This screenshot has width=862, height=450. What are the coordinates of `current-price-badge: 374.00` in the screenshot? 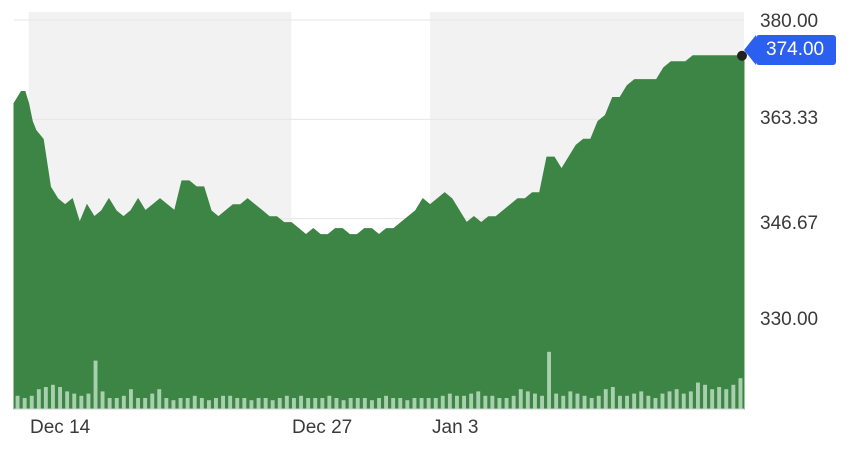 It's located at (790, 50).